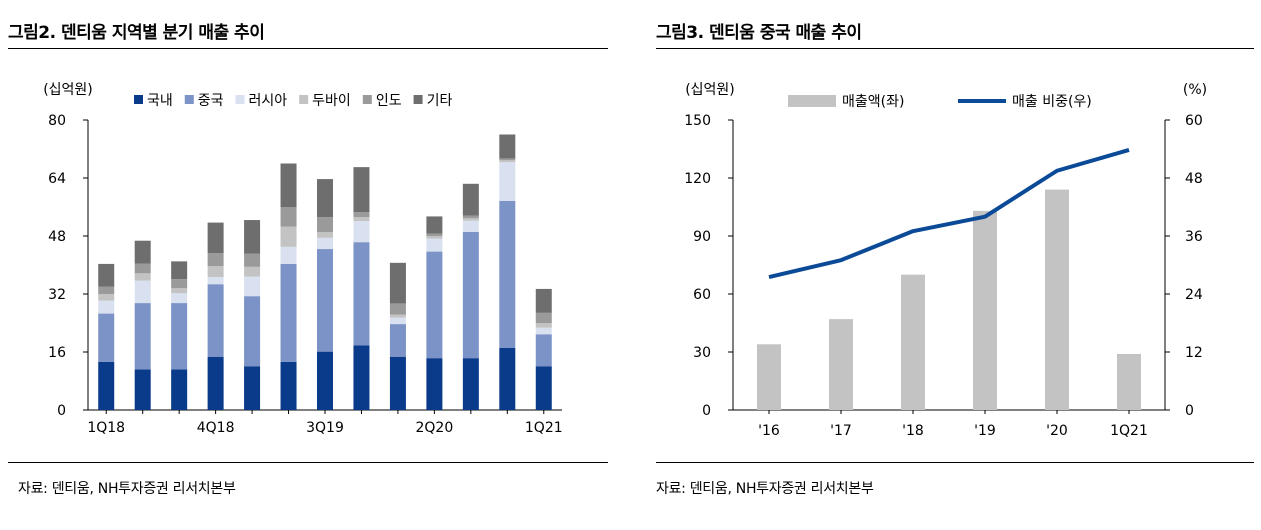  I want to click on legend-label: 기타, so click(440, 101).